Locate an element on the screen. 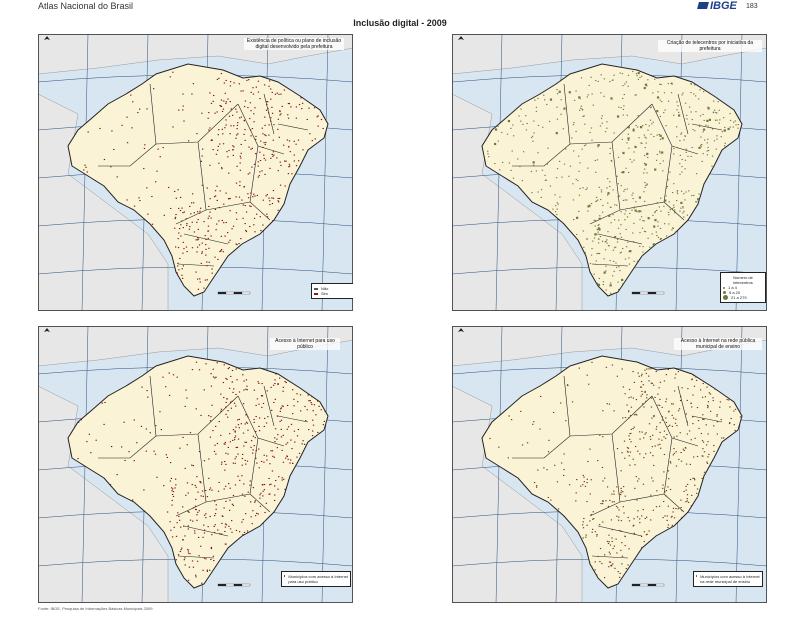  legend-label: 21 a 279 is located at coordinates (739, 297).